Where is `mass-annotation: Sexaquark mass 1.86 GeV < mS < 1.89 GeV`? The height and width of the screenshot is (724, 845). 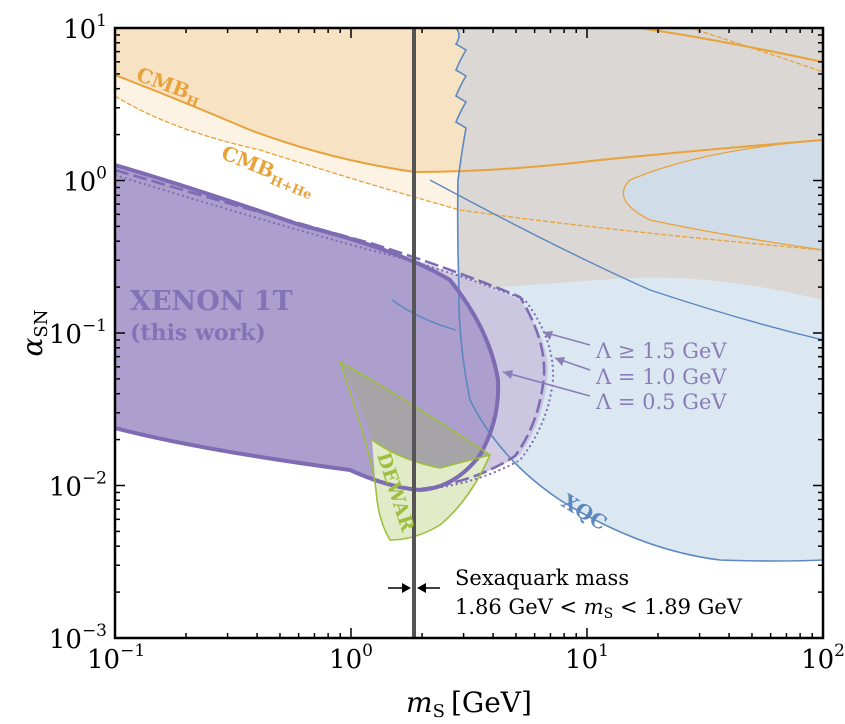 mass-annotation: Sexaquark mass 1.86 GeV < mS < 1.89 GeV is located at coordinates (565, 594).